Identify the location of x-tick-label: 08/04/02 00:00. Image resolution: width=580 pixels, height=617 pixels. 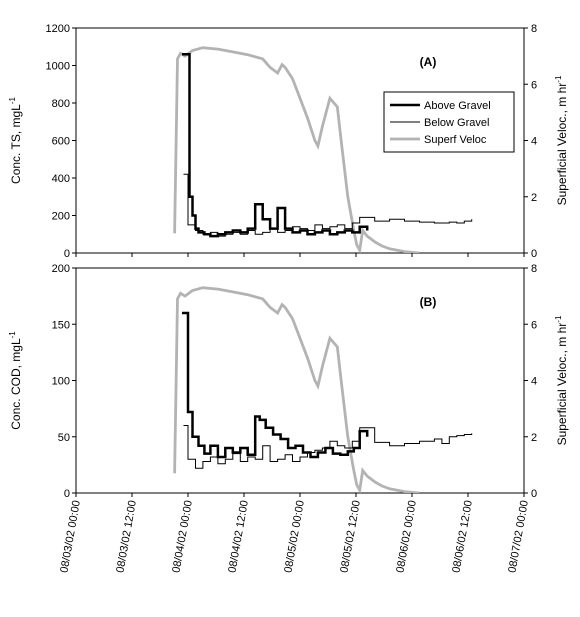
(182, 536).